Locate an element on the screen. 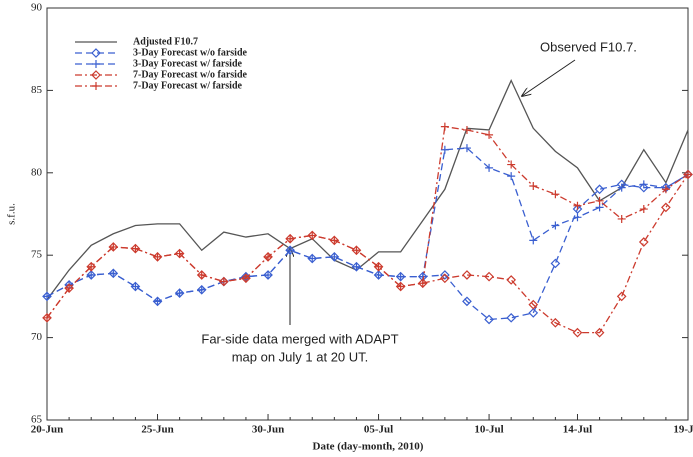 This screenshot has width=693, height=457. x-tick-label: 19-Jul is located at coordinates (683, 430).